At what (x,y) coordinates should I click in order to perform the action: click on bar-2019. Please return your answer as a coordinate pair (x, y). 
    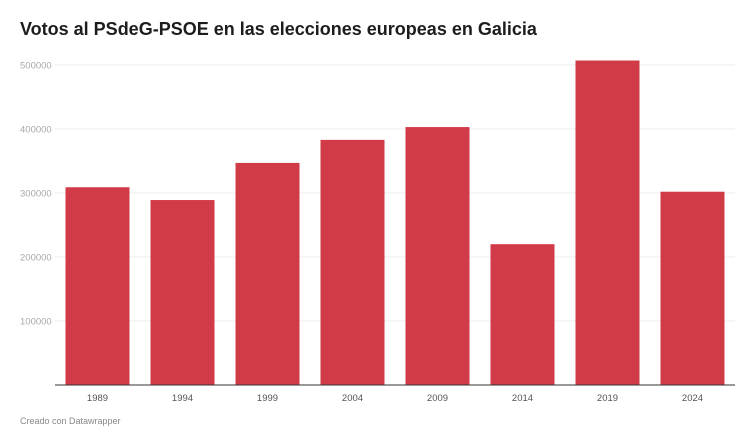
    Looking at the image, I should click on (607, 223).